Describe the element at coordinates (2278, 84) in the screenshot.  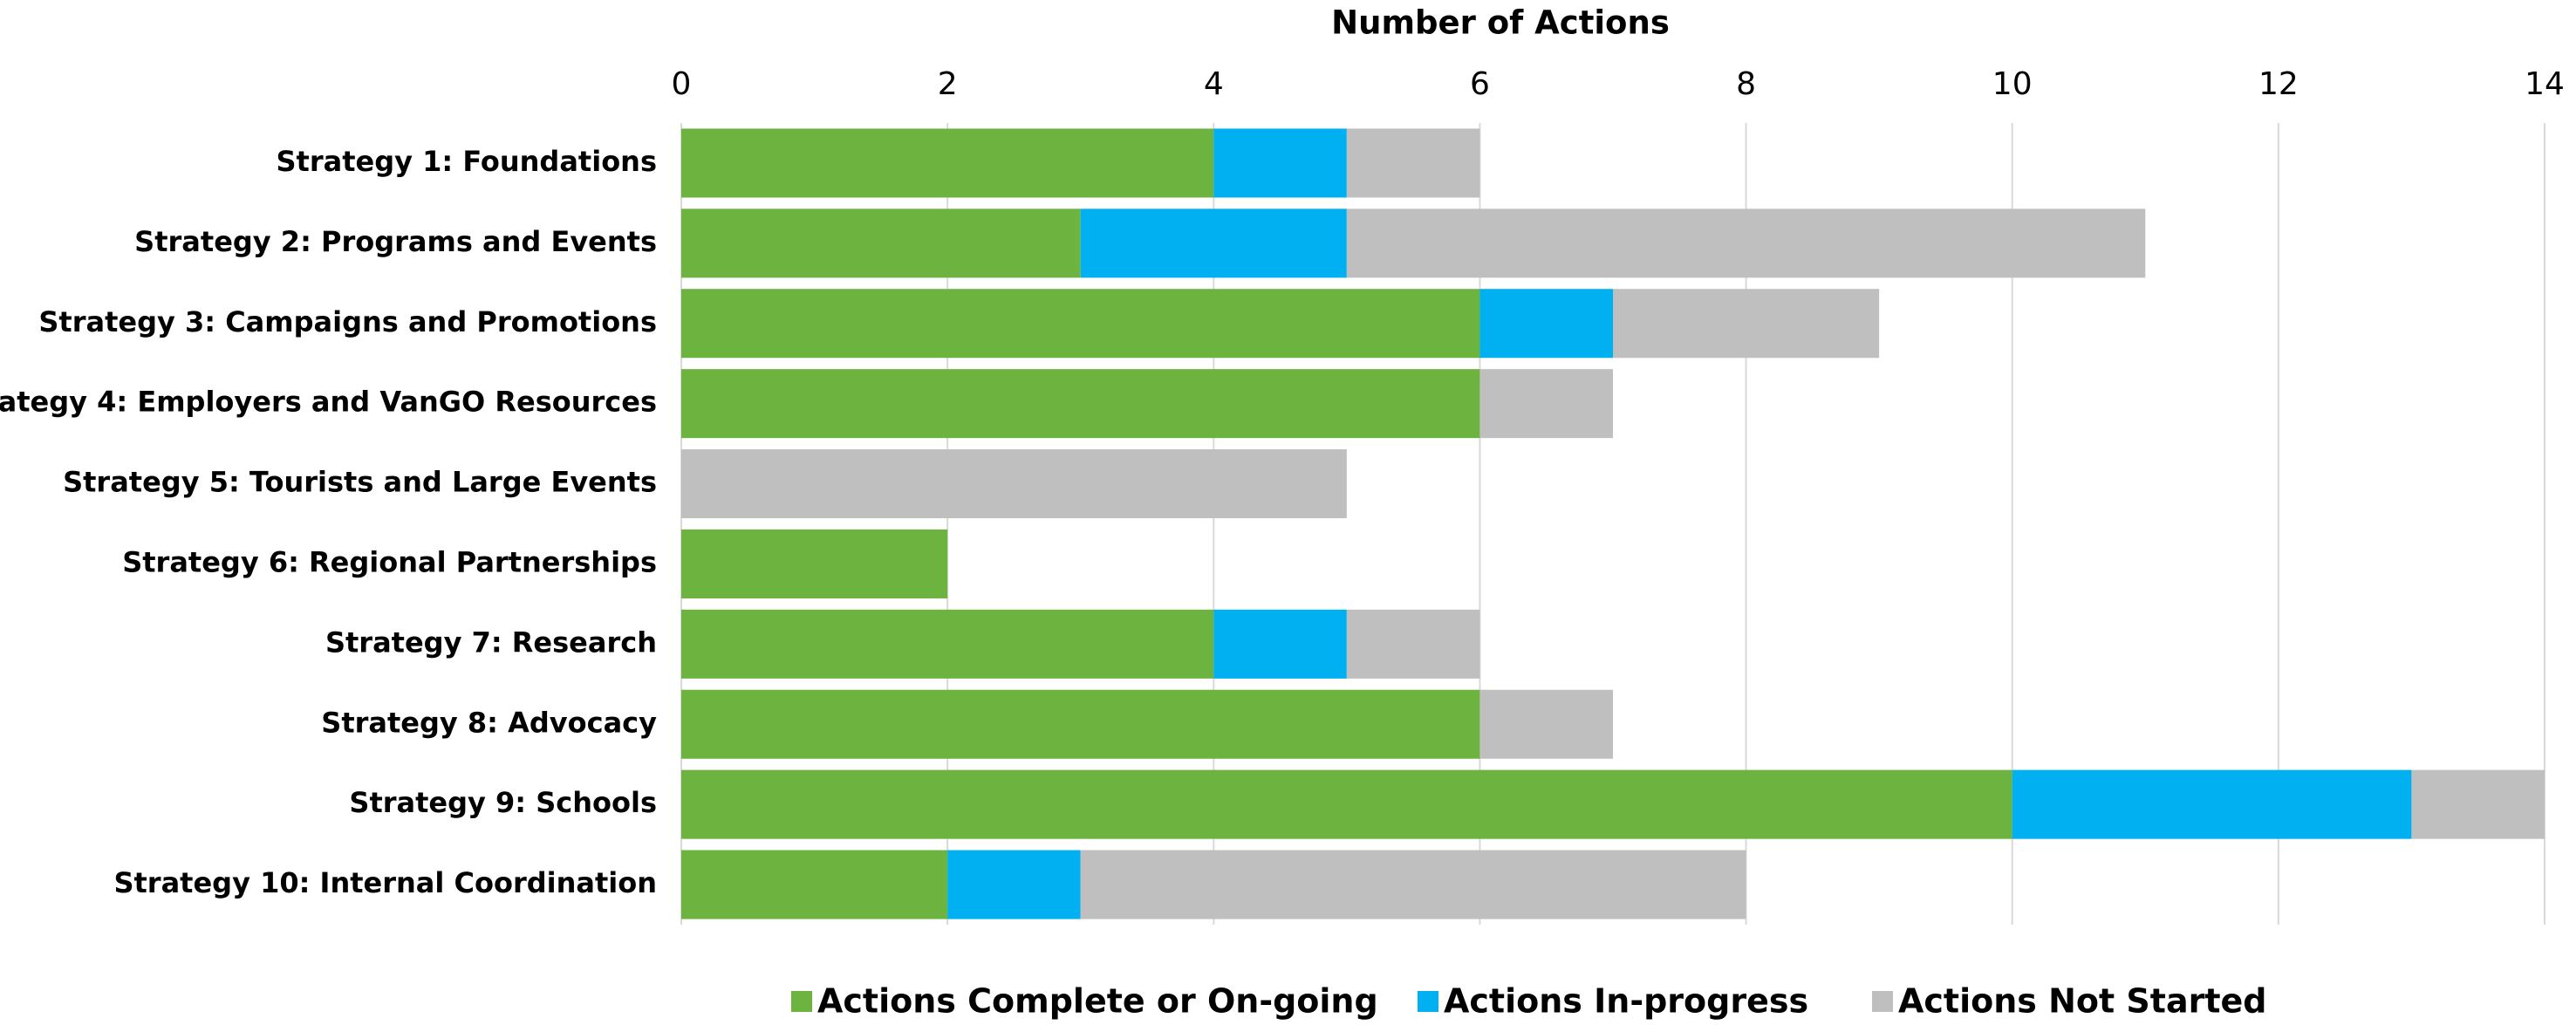
I see `x-tick-label: 12` at that location.